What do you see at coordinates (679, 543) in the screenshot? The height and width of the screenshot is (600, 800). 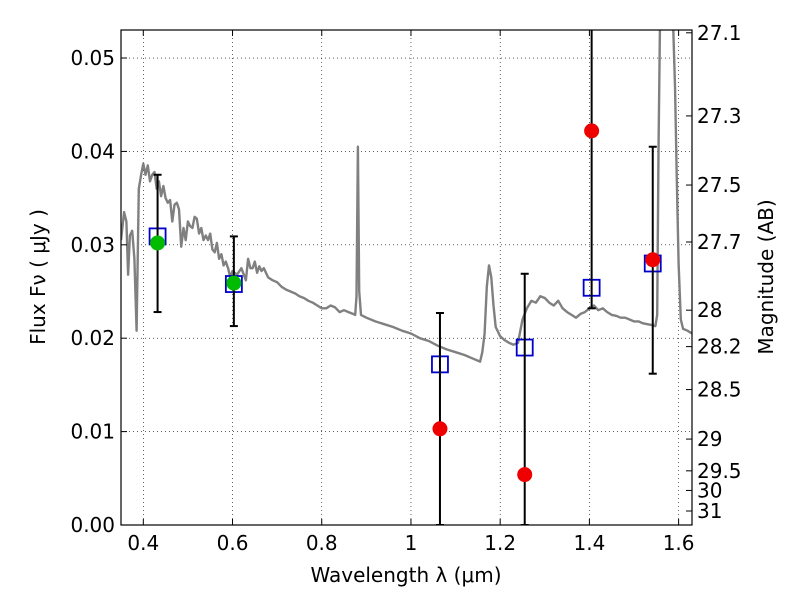 I see `x-tick-label: 1.6` at bounding box center [679, 543].